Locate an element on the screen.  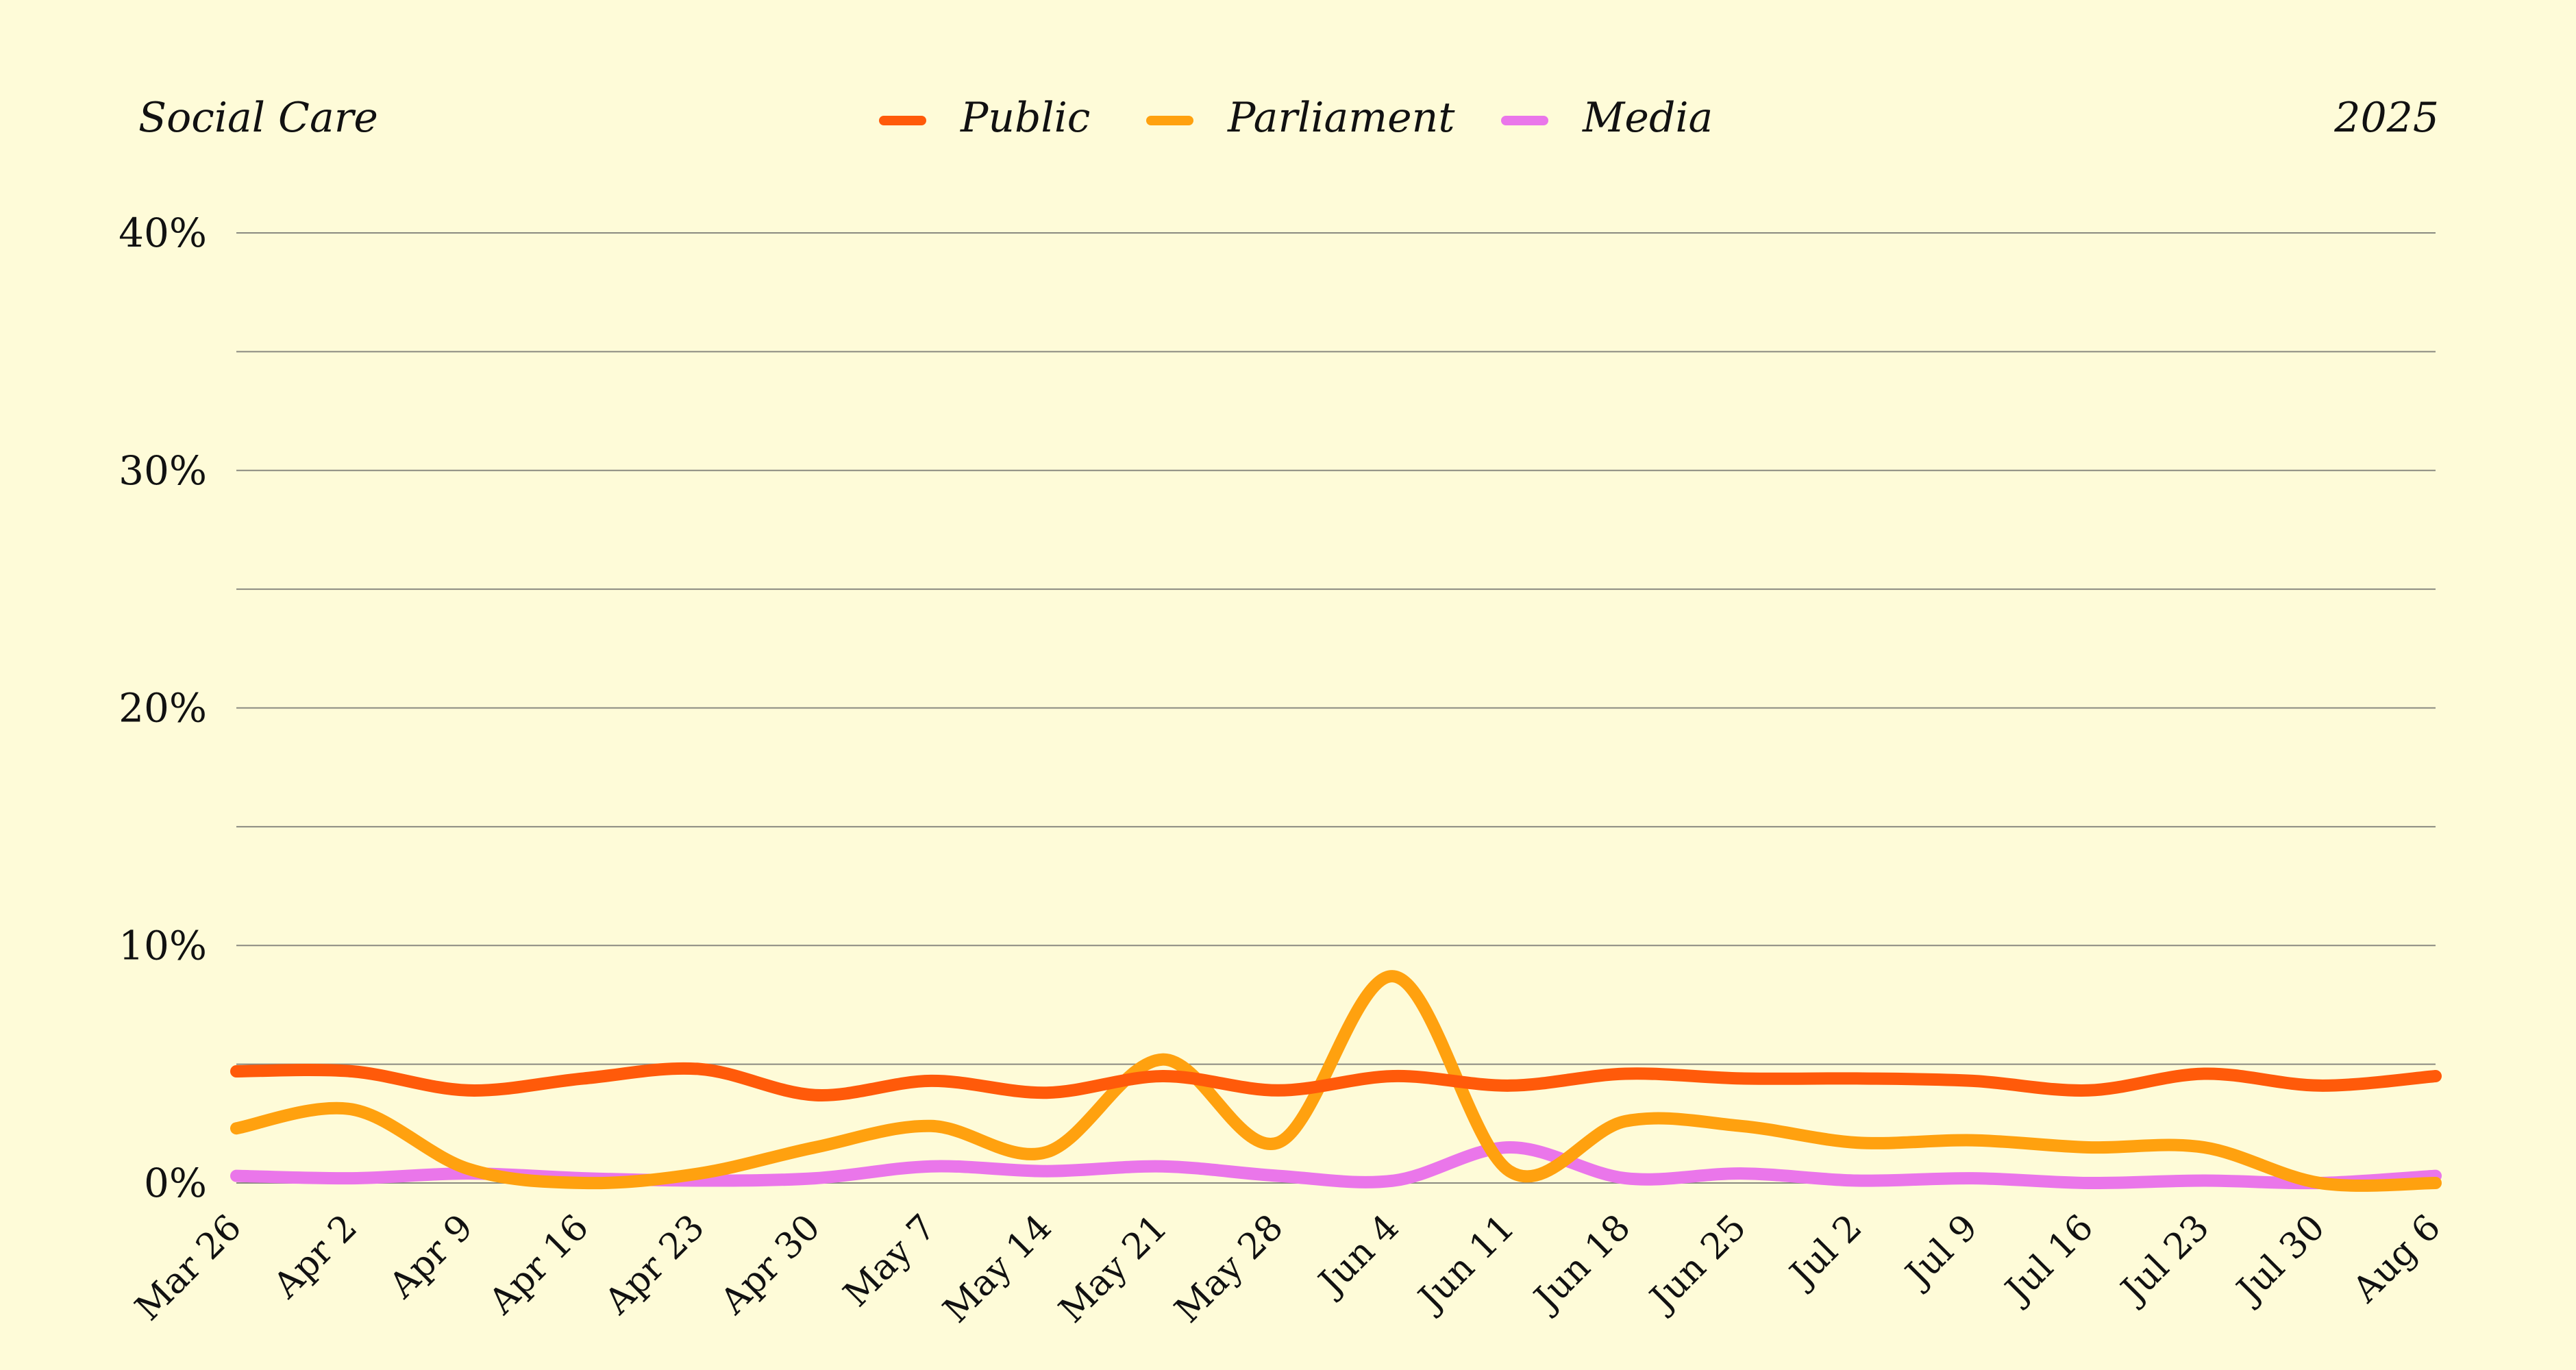
legend-label: Public is located at coordinates (1025, 118).